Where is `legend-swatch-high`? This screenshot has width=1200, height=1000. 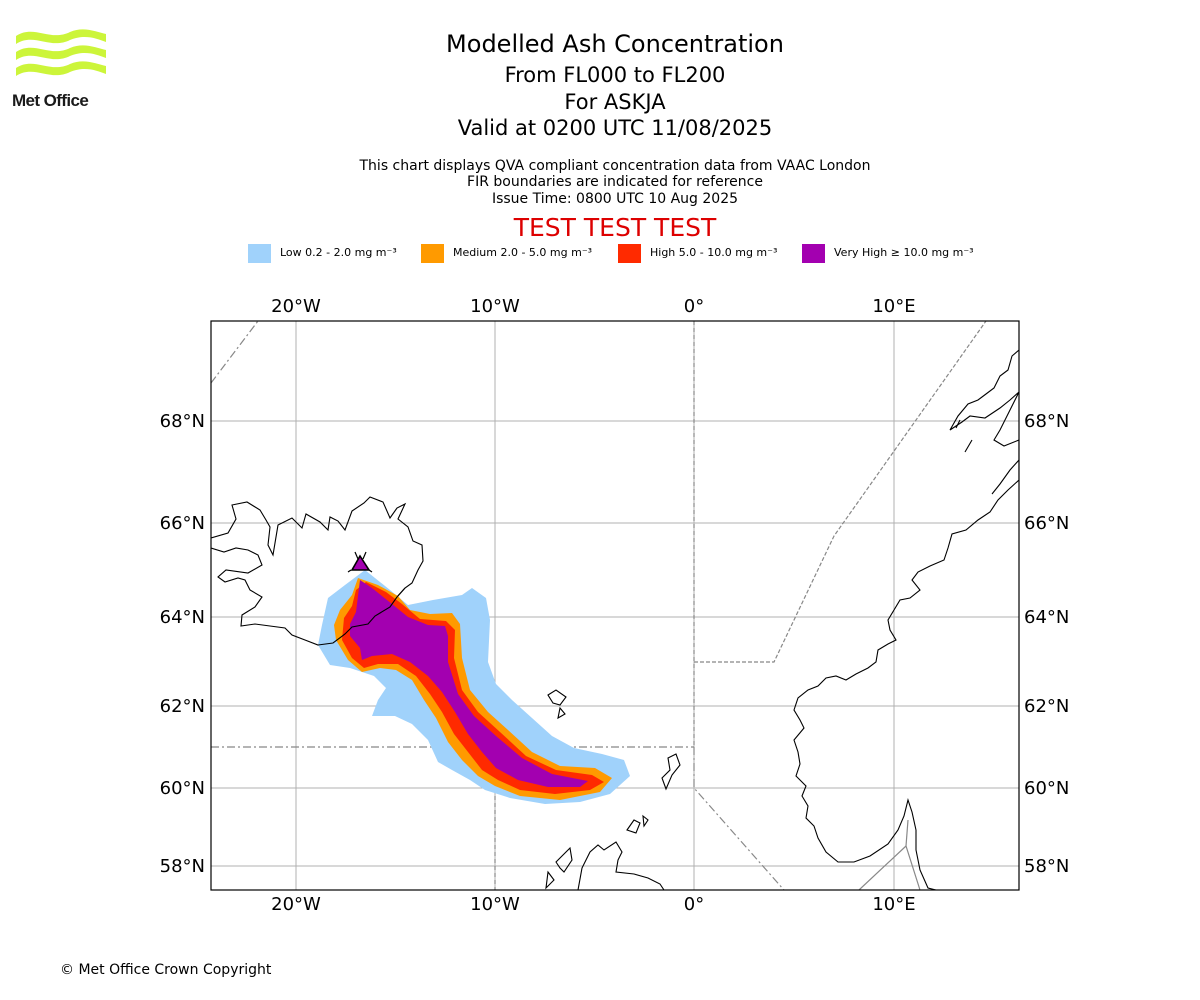
legend-swatch-high is located at coordinates (629, 253).